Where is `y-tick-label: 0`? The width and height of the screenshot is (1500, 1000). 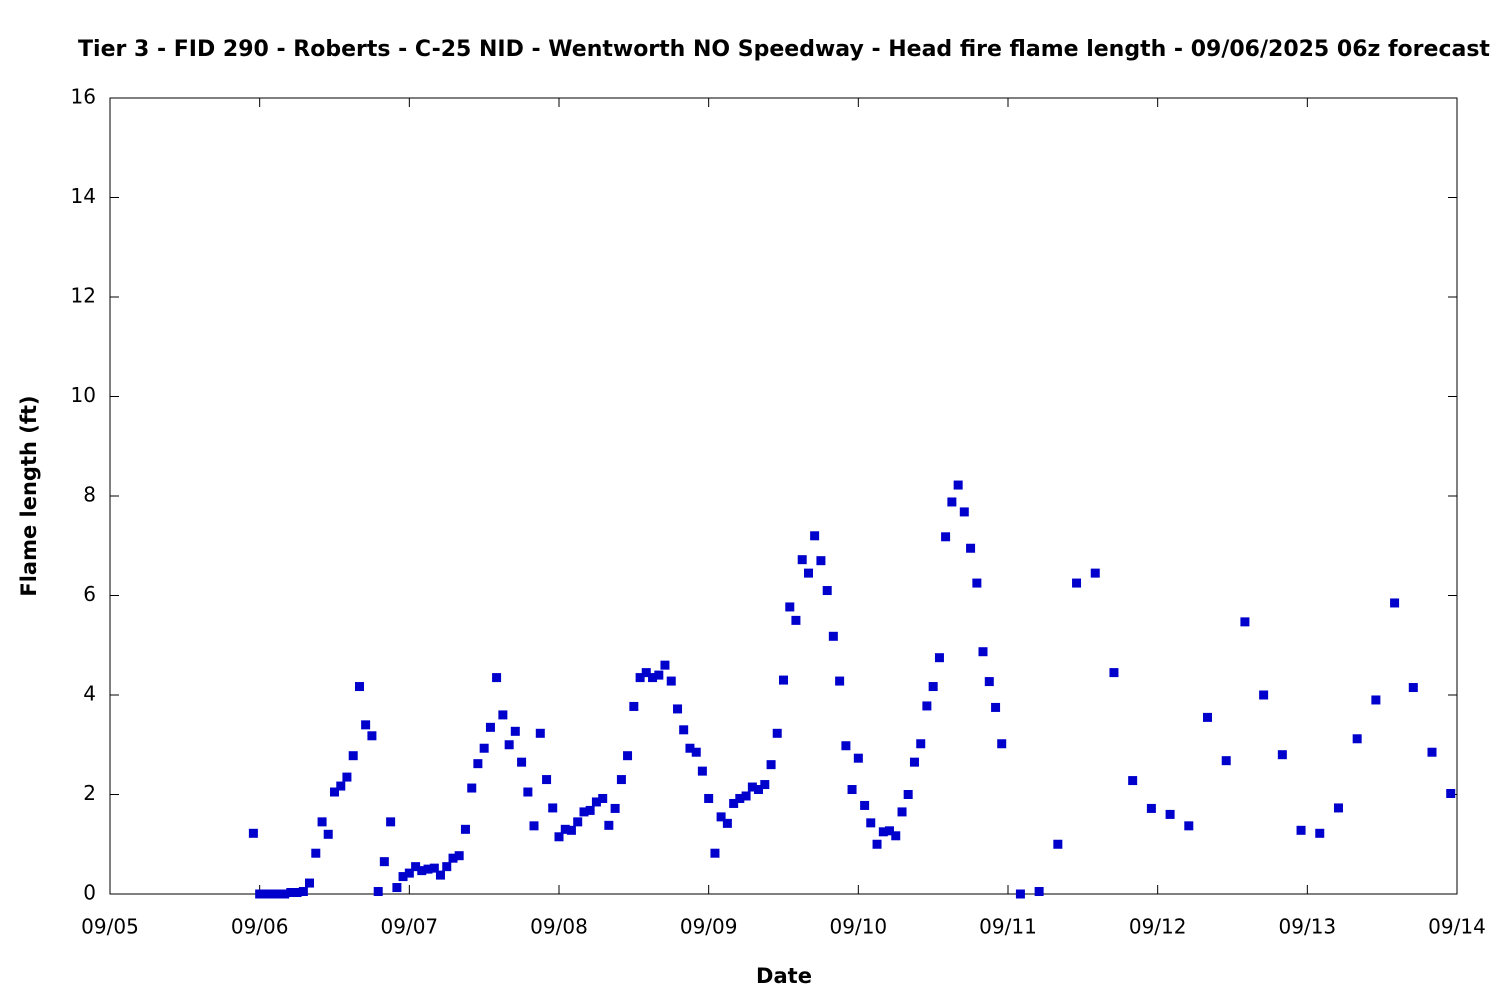 y-tick-label: 0 is located at coordinates (89, 893).